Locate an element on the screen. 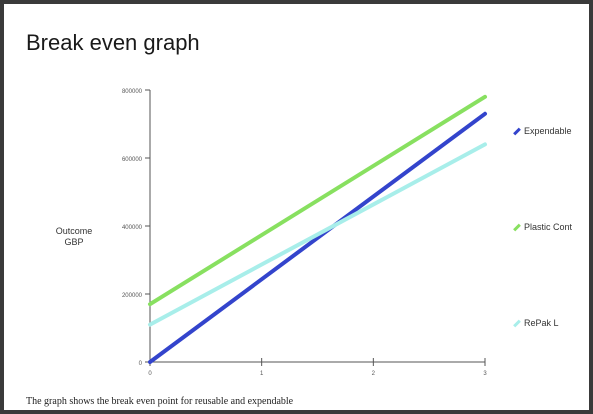 This screenshot has height=414, width=593. y-tick-label-200000: 200000 is located at coordinates (132, 296).